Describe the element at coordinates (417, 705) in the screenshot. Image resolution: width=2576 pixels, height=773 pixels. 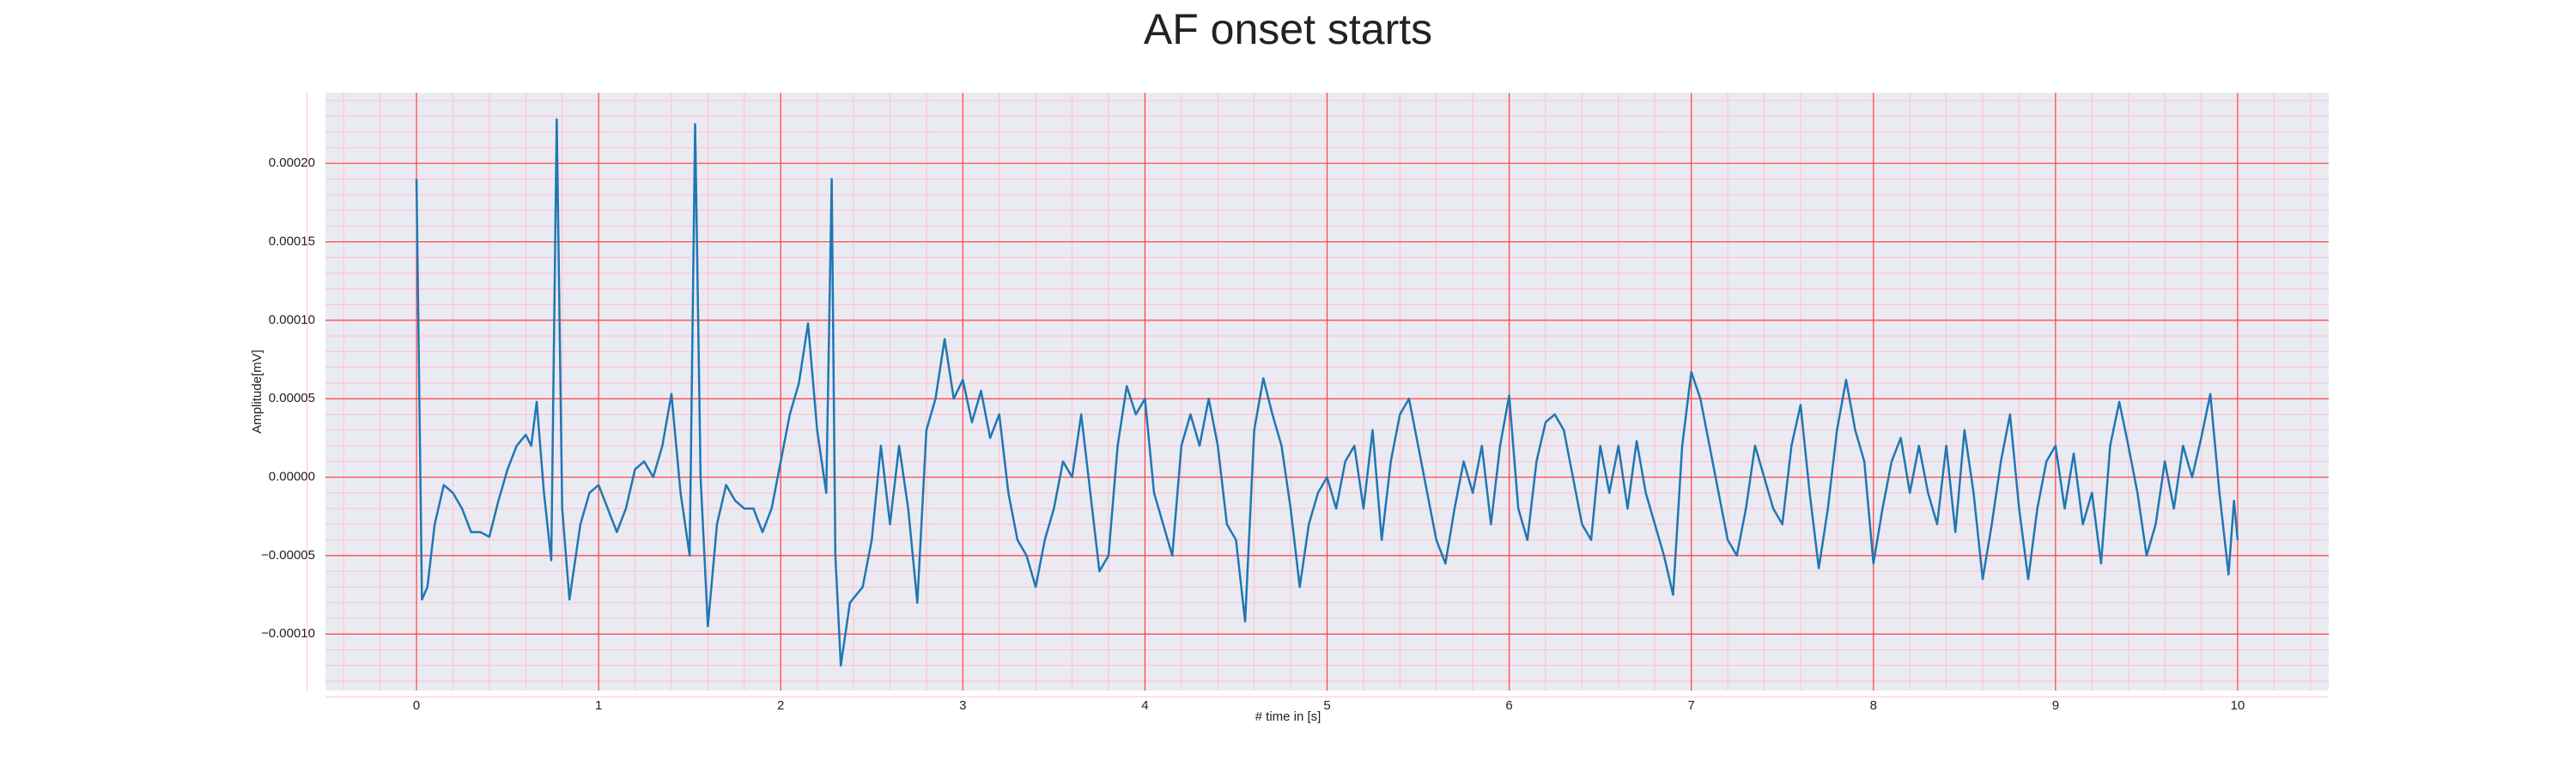
I see `x-tick-label: 0` at that location.